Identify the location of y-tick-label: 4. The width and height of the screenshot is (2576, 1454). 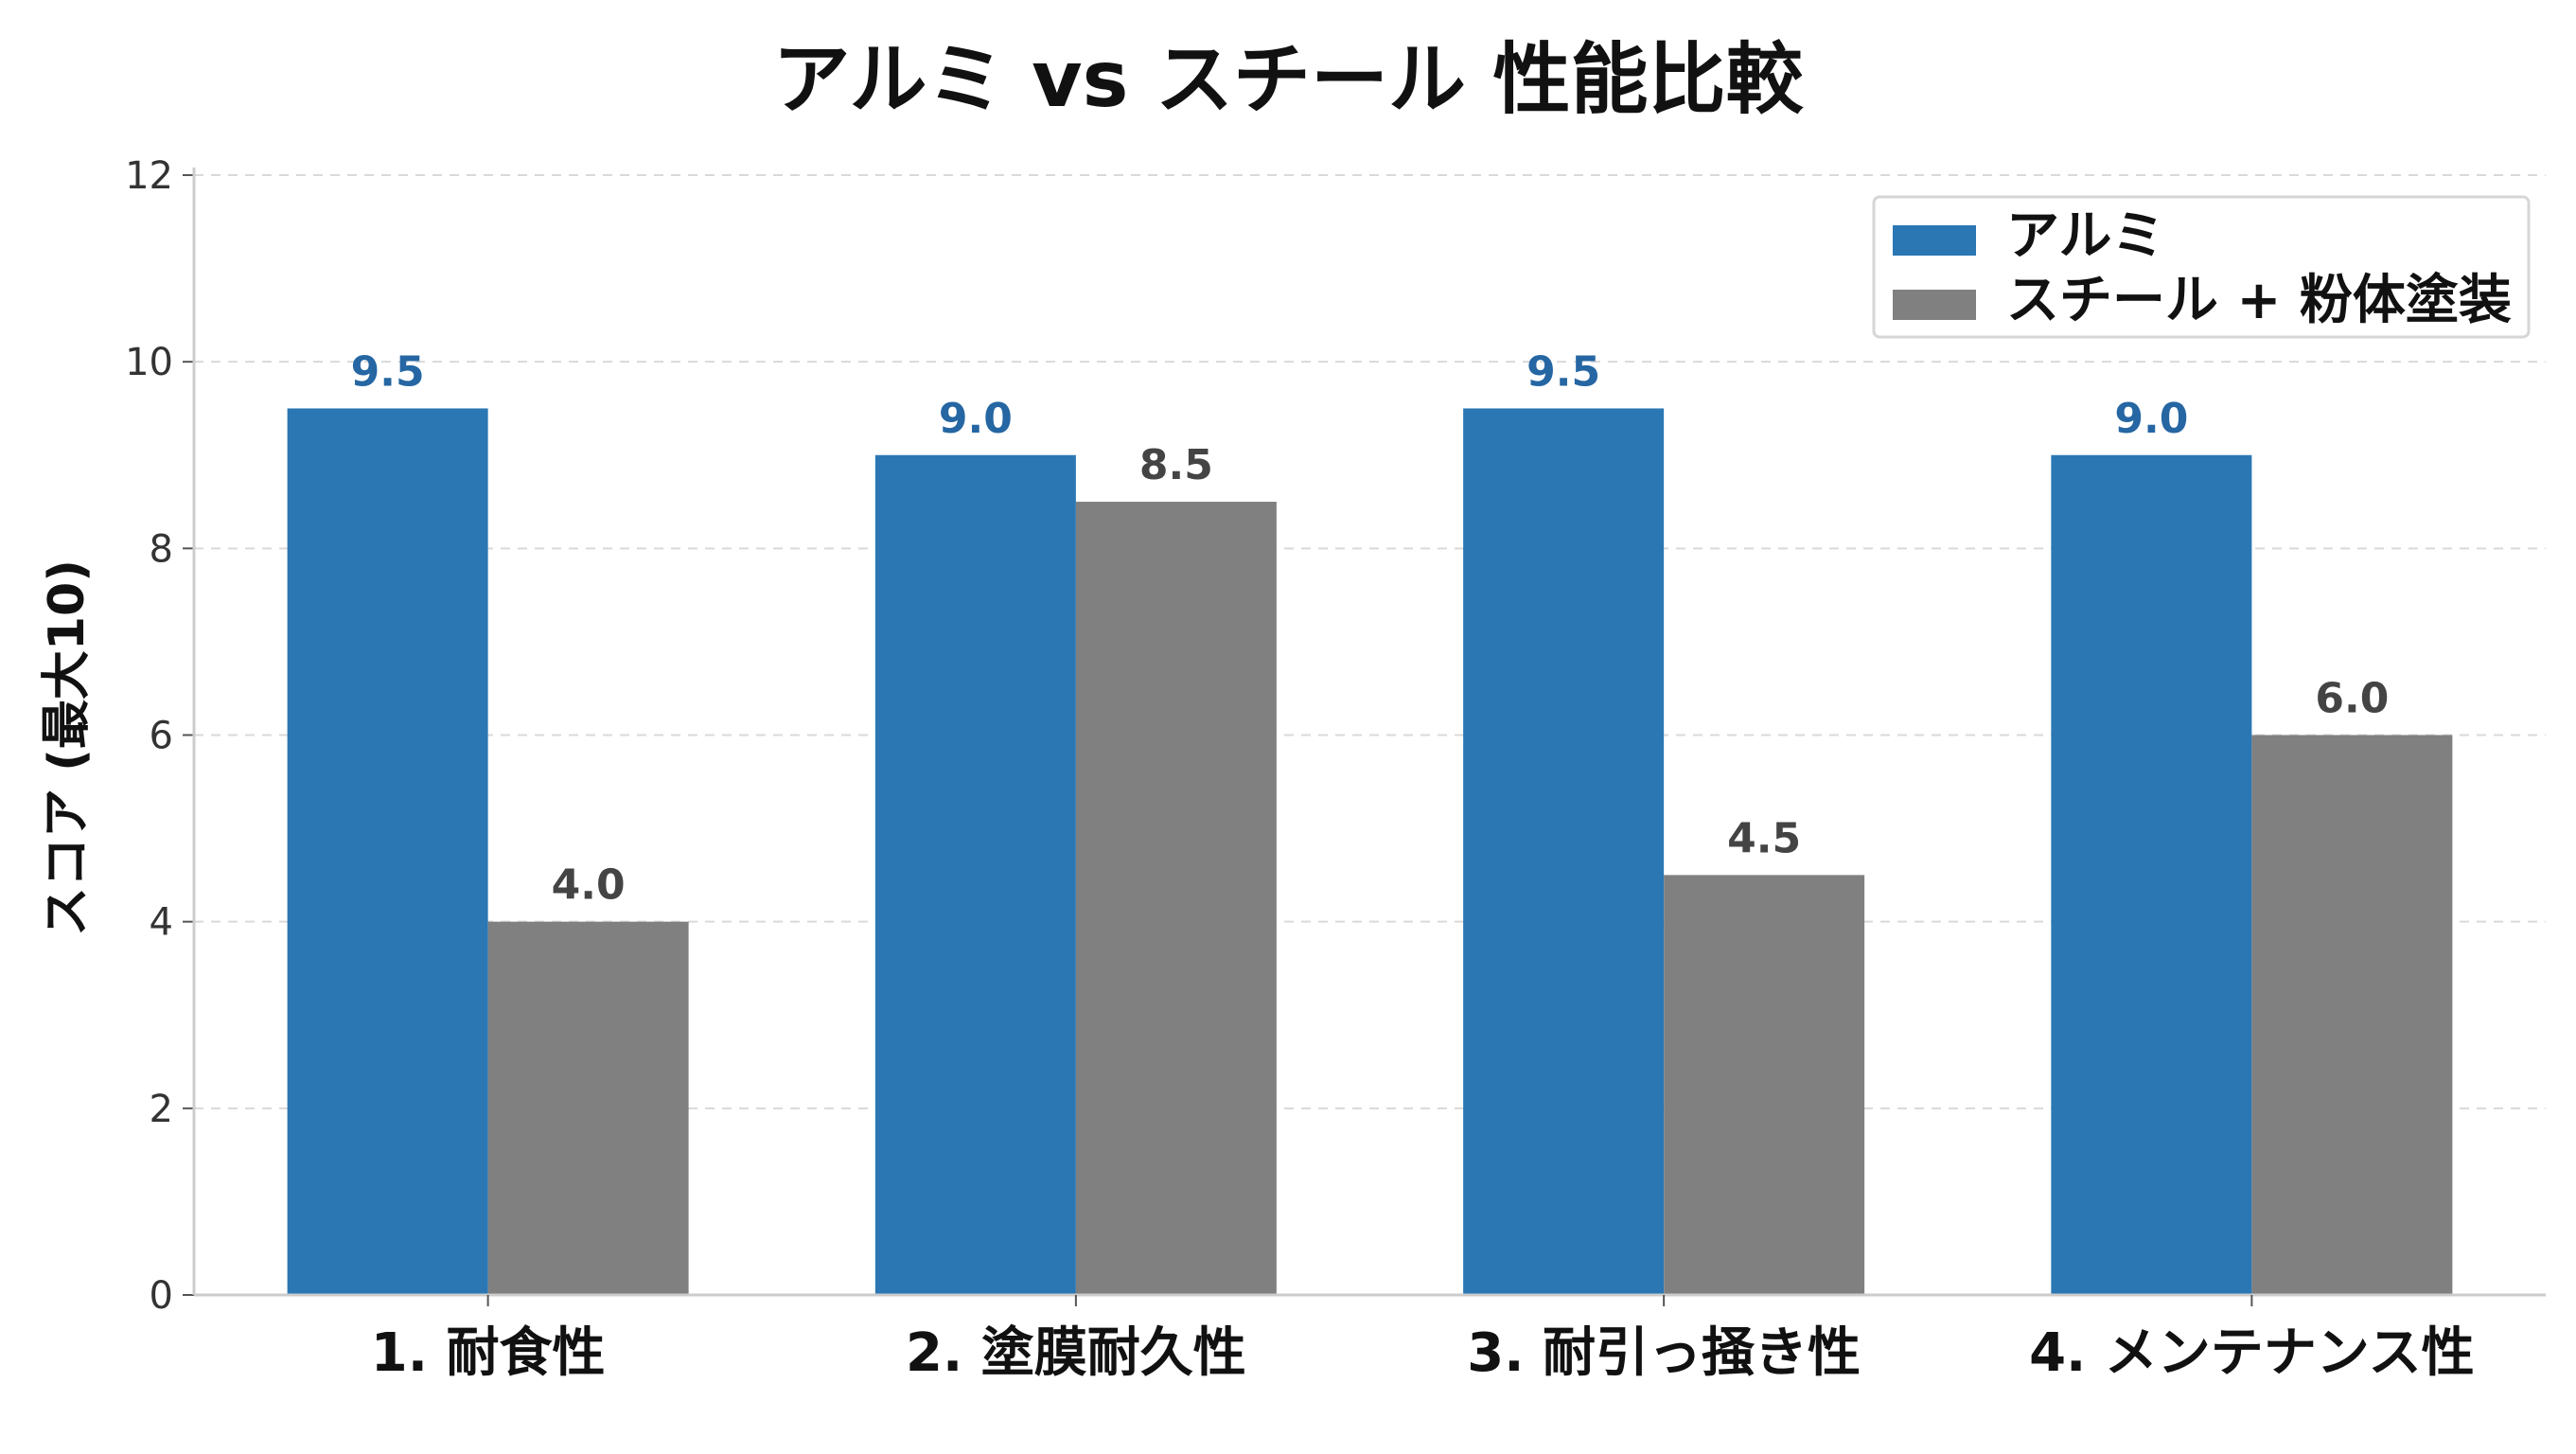
(161, 923).